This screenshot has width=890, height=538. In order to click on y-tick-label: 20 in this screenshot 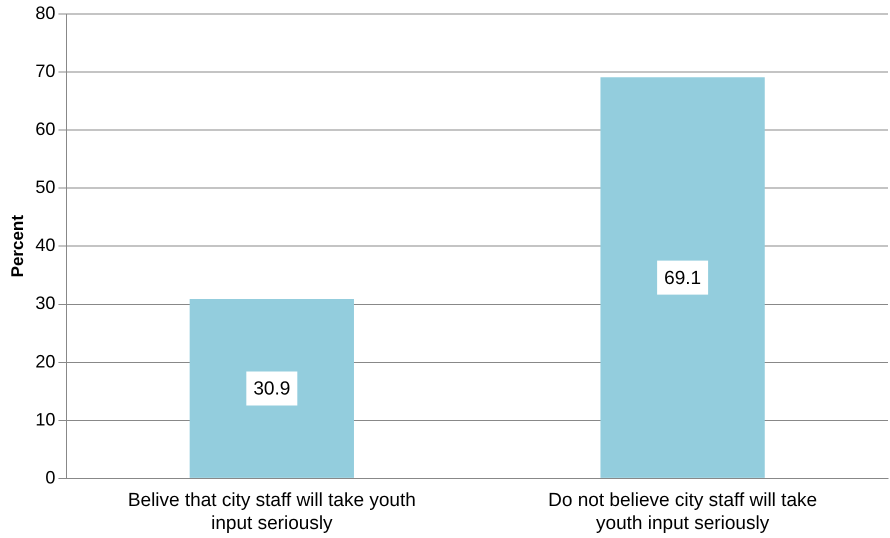, I will do `click(45, 361)`.